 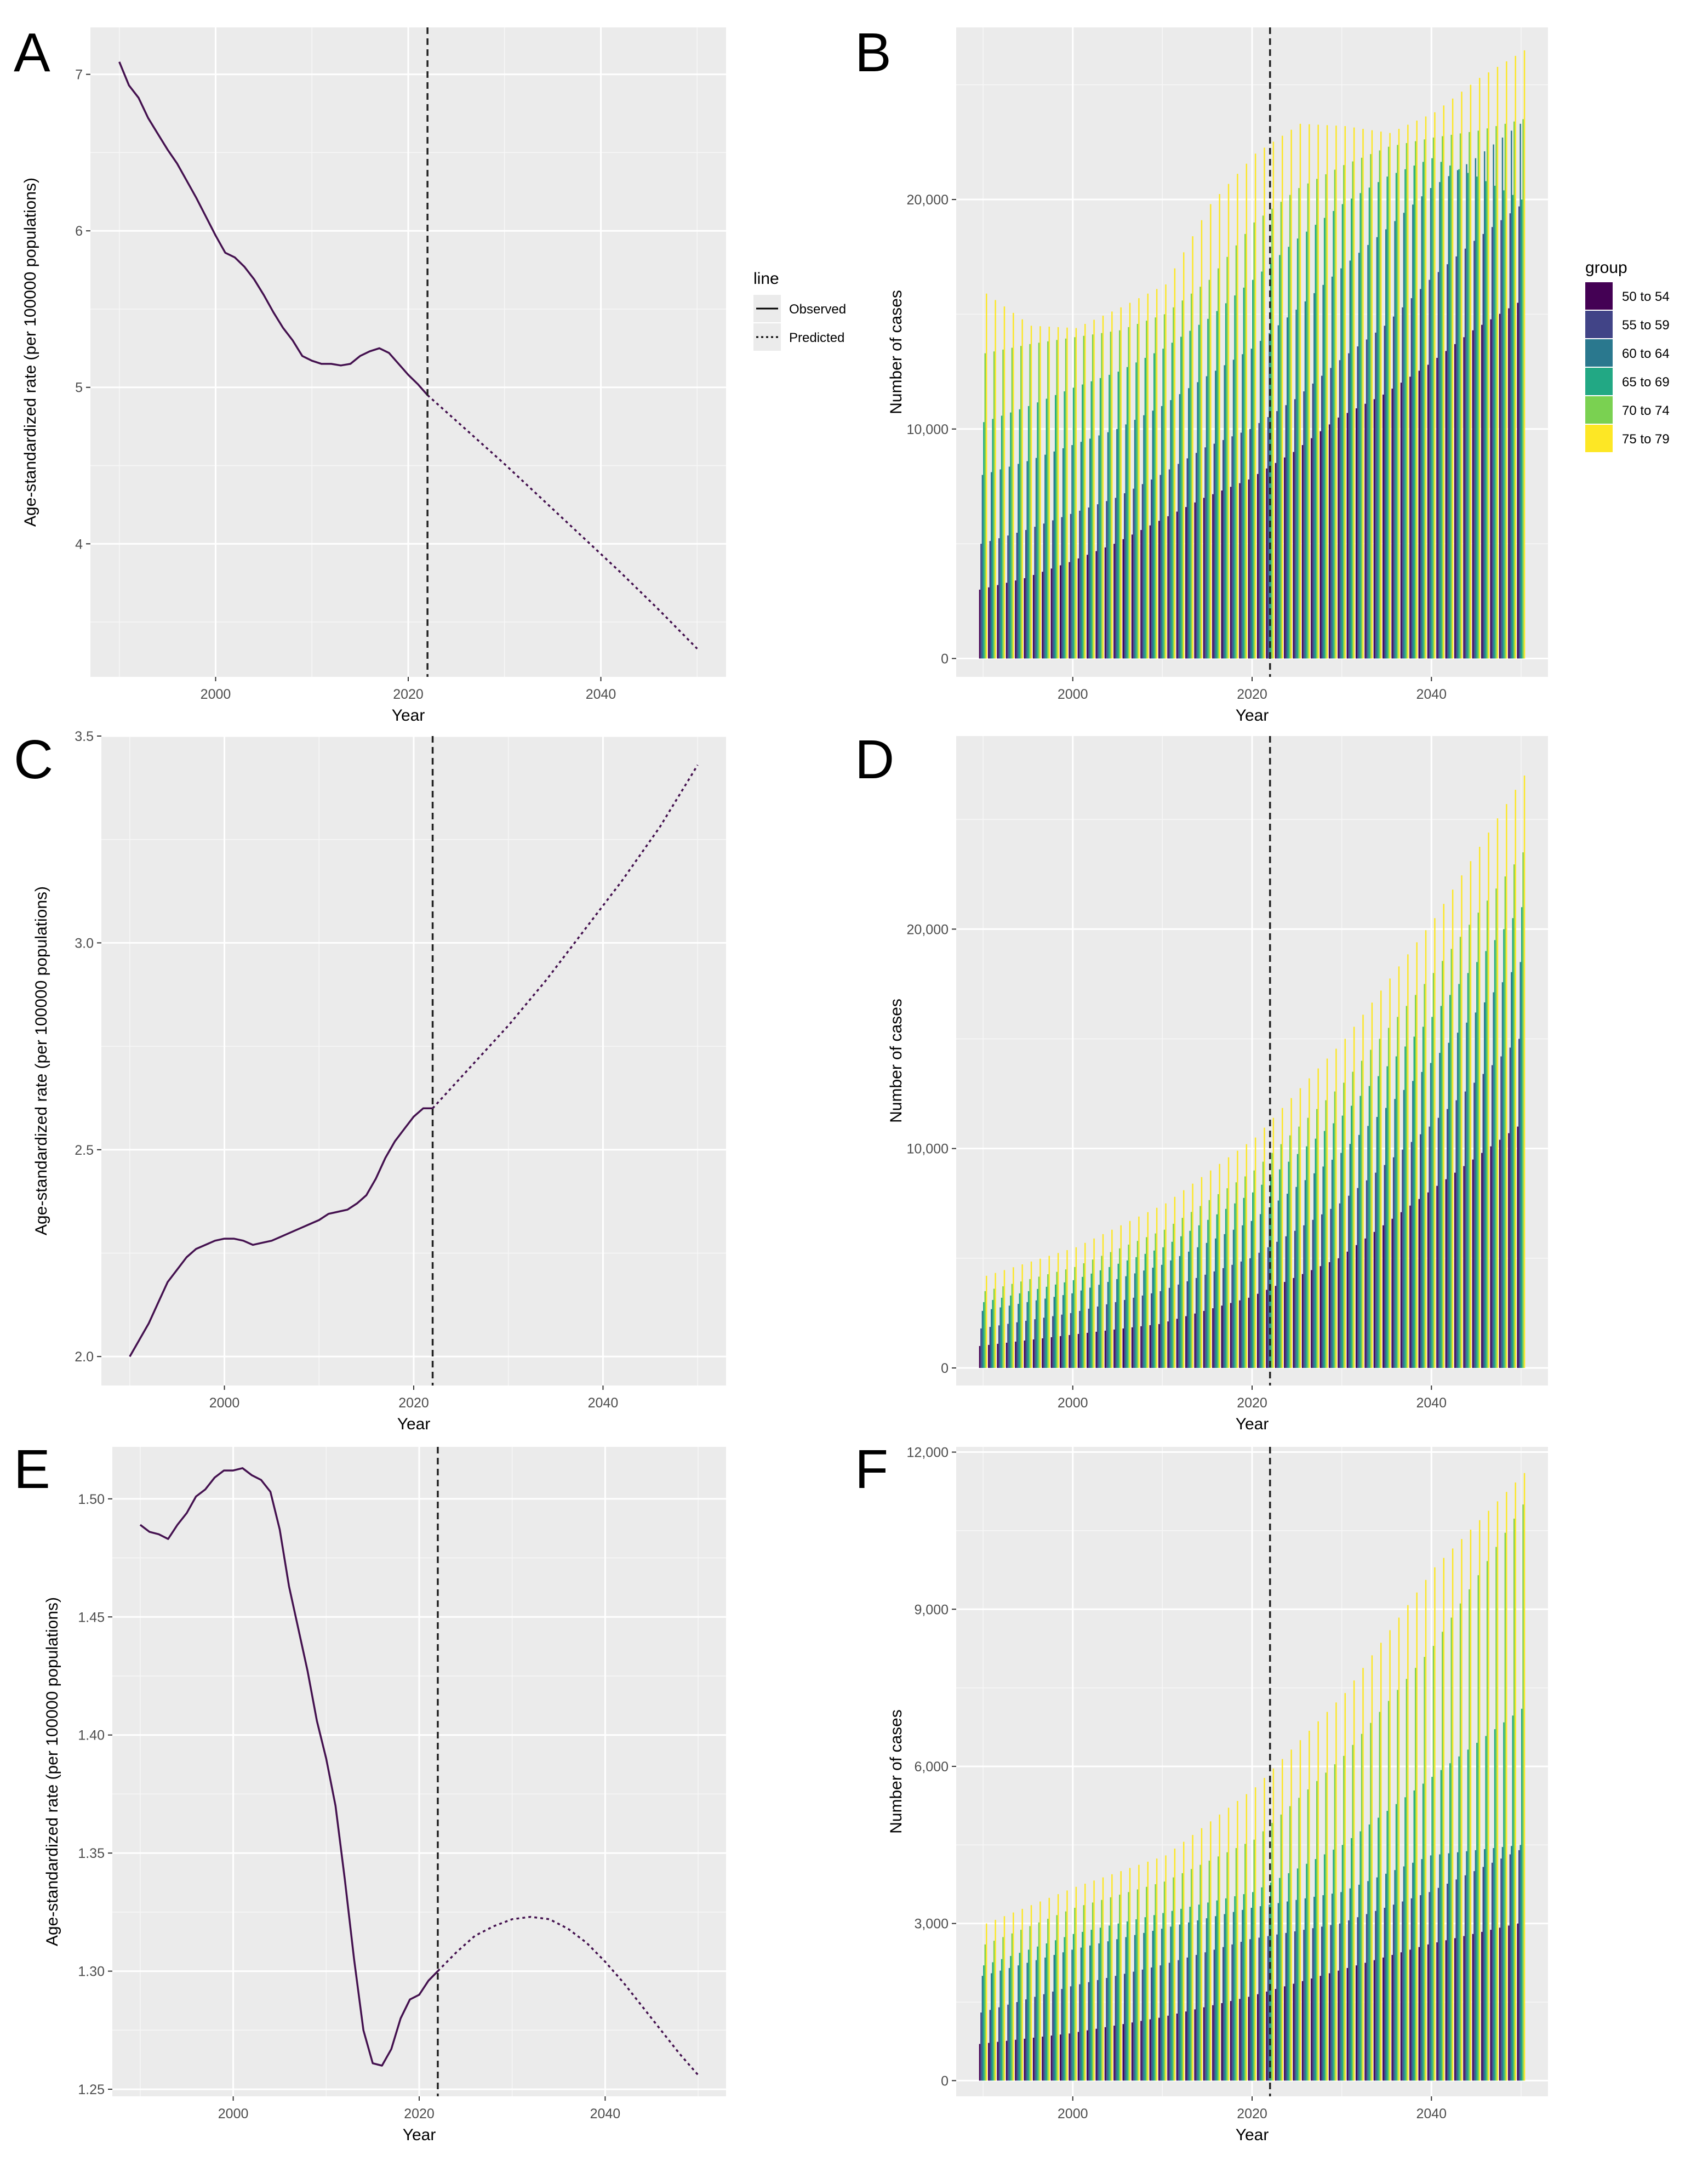 I want to click on bar-b-2023-g2, so click(x=1278, y=492).